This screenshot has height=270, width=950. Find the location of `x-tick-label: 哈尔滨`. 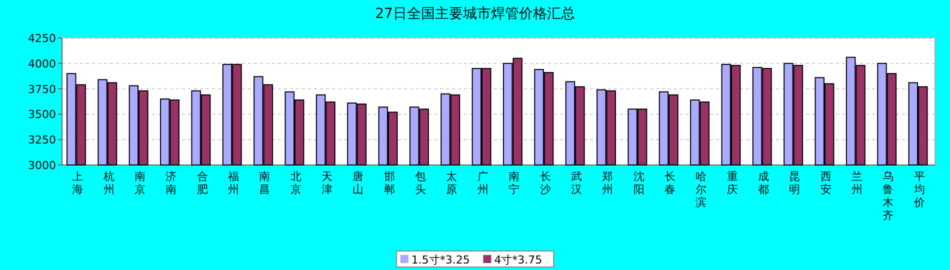

x-tick-label: 哈尔滨 is located at coordinates (701, 189).